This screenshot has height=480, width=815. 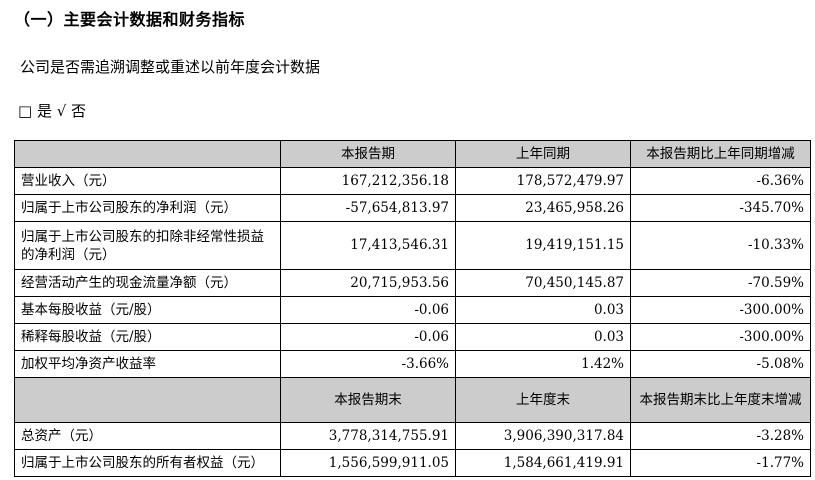 I want to click on table-row: 稀释每股收益（元/股） -0.06 0.03 -300.00%, so click(x=412, y=337).